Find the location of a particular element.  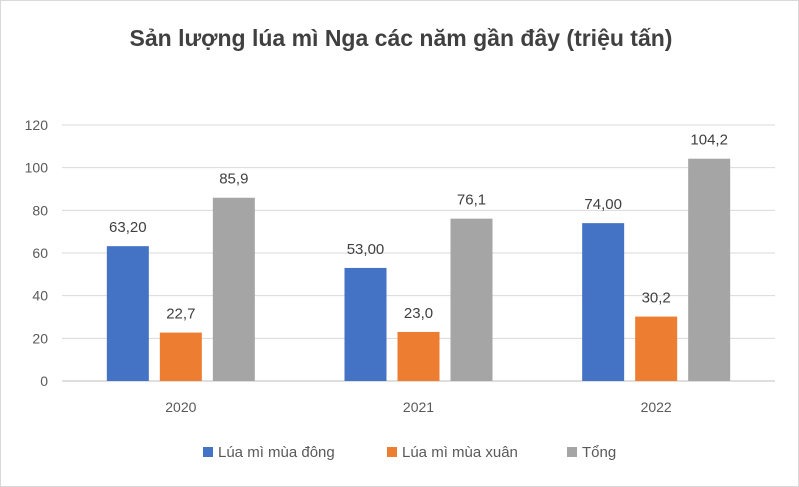

y-tick-20: 20 is located at coordinates (40, 338).